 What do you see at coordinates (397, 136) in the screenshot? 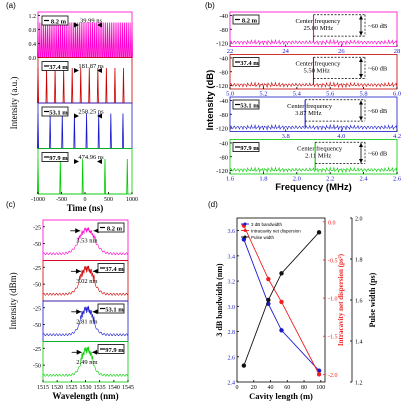
I see `xtick-label-b-2-2: 4.2` at bounding box center [397, 136].